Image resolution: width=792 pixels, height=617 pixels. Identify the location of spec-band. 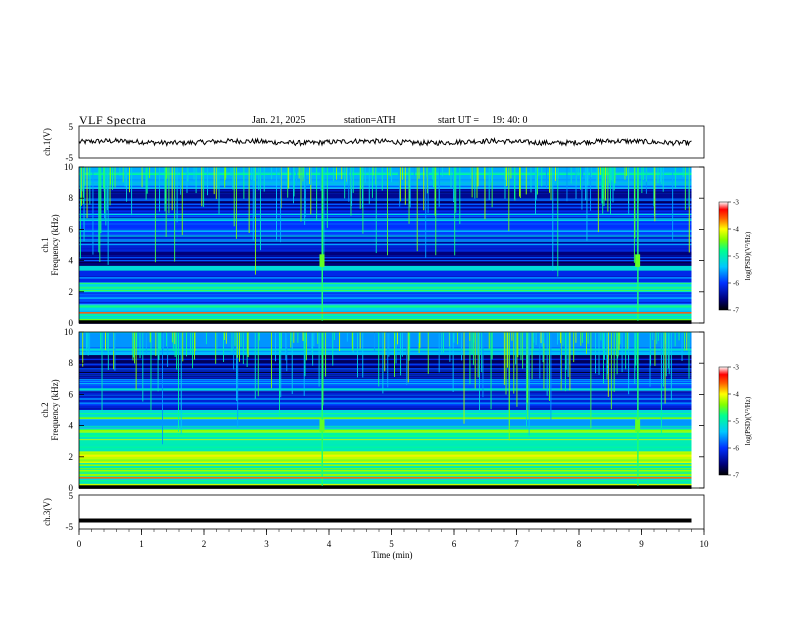
(385, 178).